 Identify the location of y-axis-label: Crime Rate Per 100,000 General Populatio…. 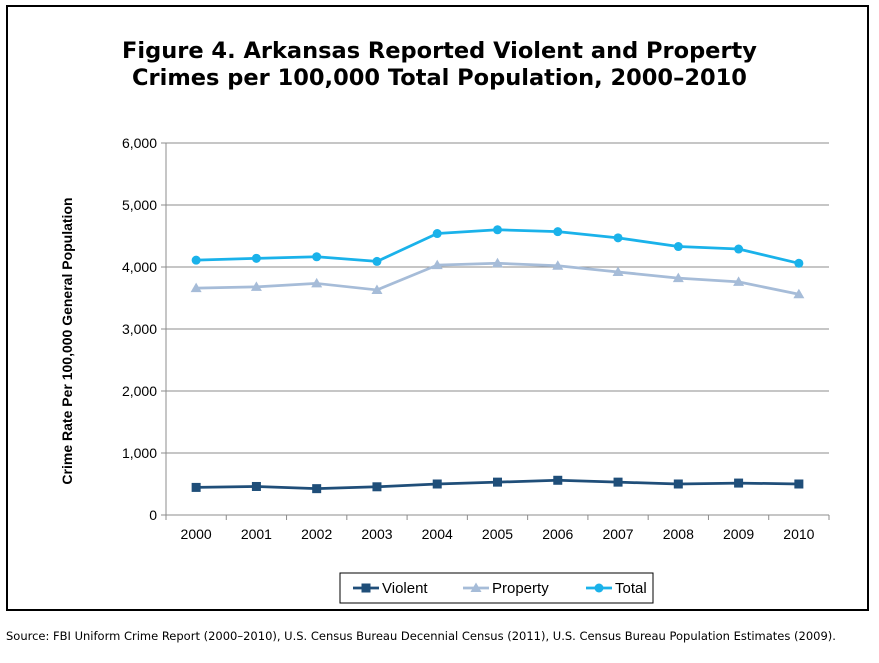
(67, 340).